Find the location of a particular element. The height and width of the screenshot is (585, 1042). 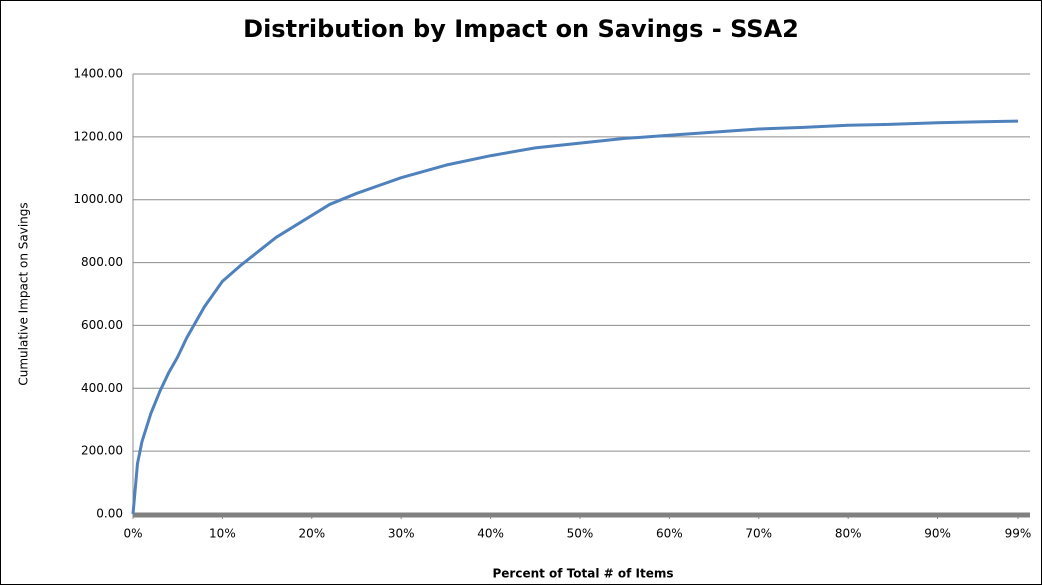

chart-title: Distribution by Impact on Savings - SSA2 is located at coordinates (521, 29).